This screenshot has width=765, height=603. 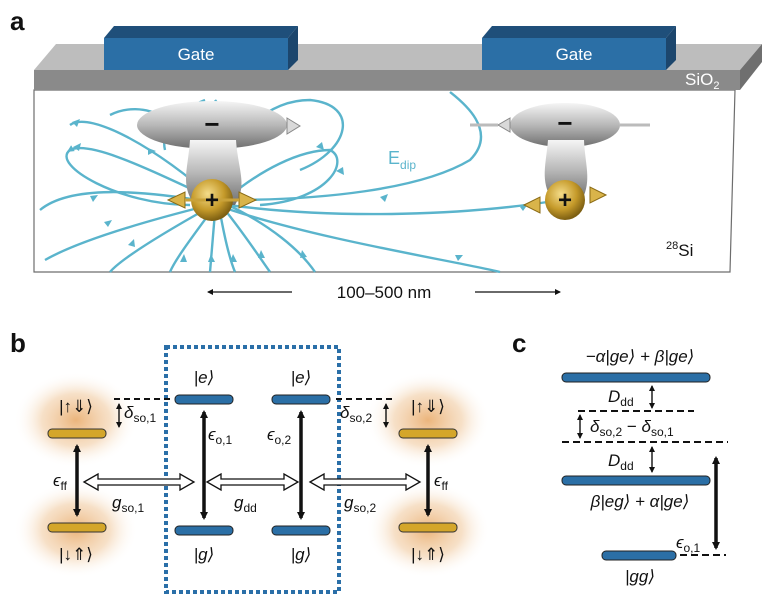 I want to click on delta-so1: δso,1, so click(x=140, y=414).